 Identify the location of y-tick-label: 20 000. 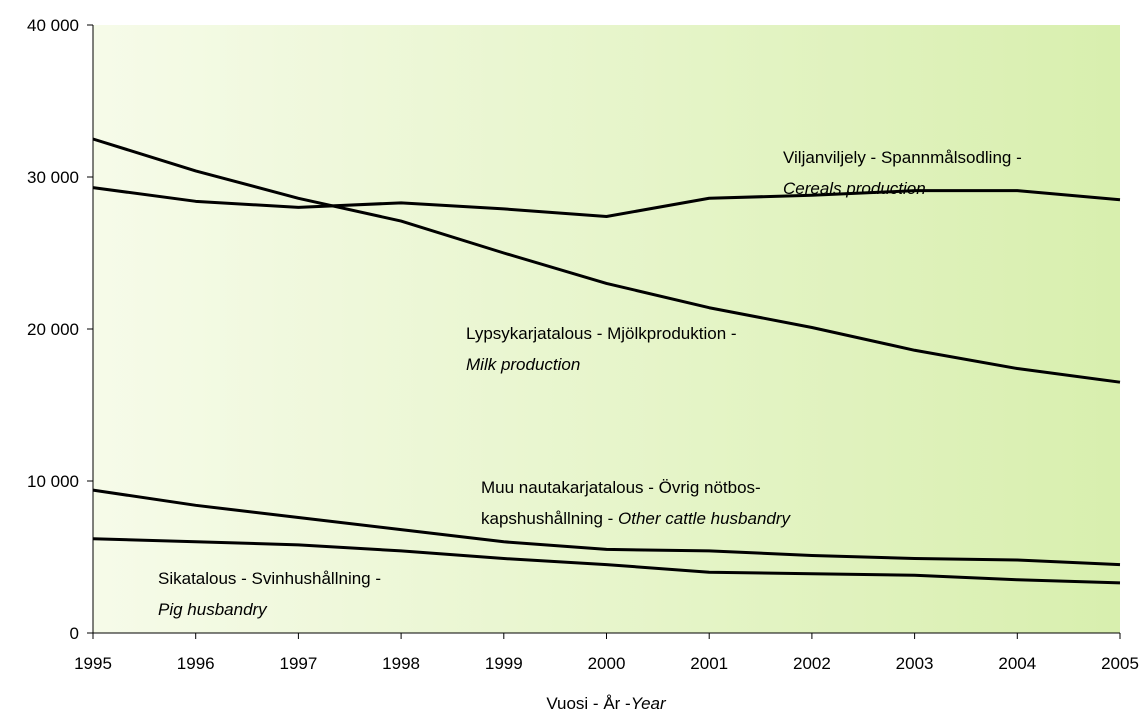
(53, 329).